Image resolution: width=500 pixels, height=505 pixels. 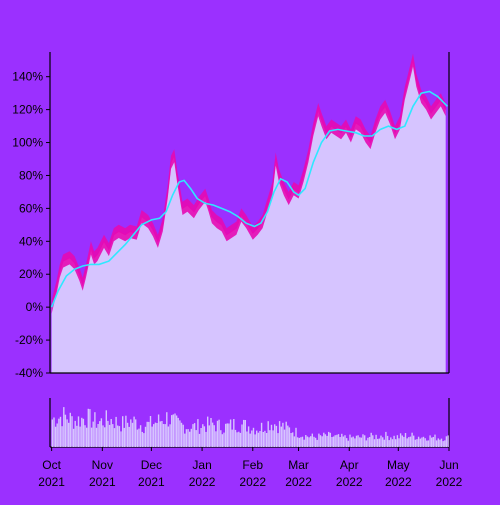 What do you see at coordinates (31, 274) in the screenshot?
I see `y-tick-label: 20%` at bounding box center [31, 274].